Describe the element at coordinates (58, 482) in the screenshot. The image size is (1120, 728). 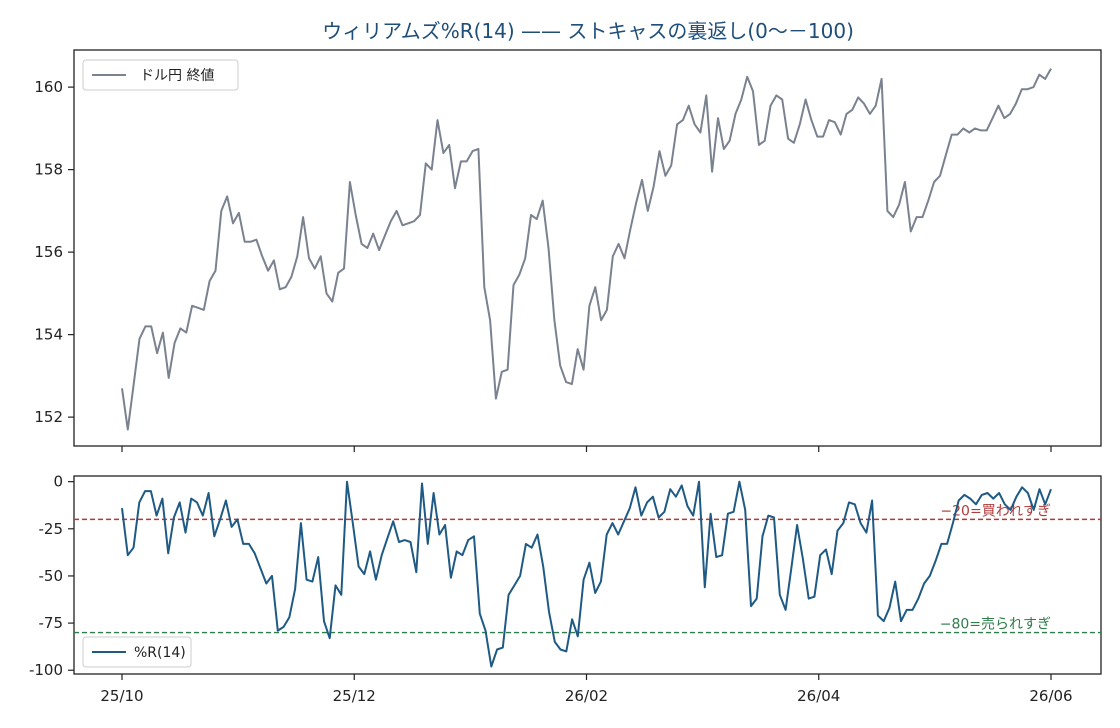
I see `y-tick-label: 0` at that location.